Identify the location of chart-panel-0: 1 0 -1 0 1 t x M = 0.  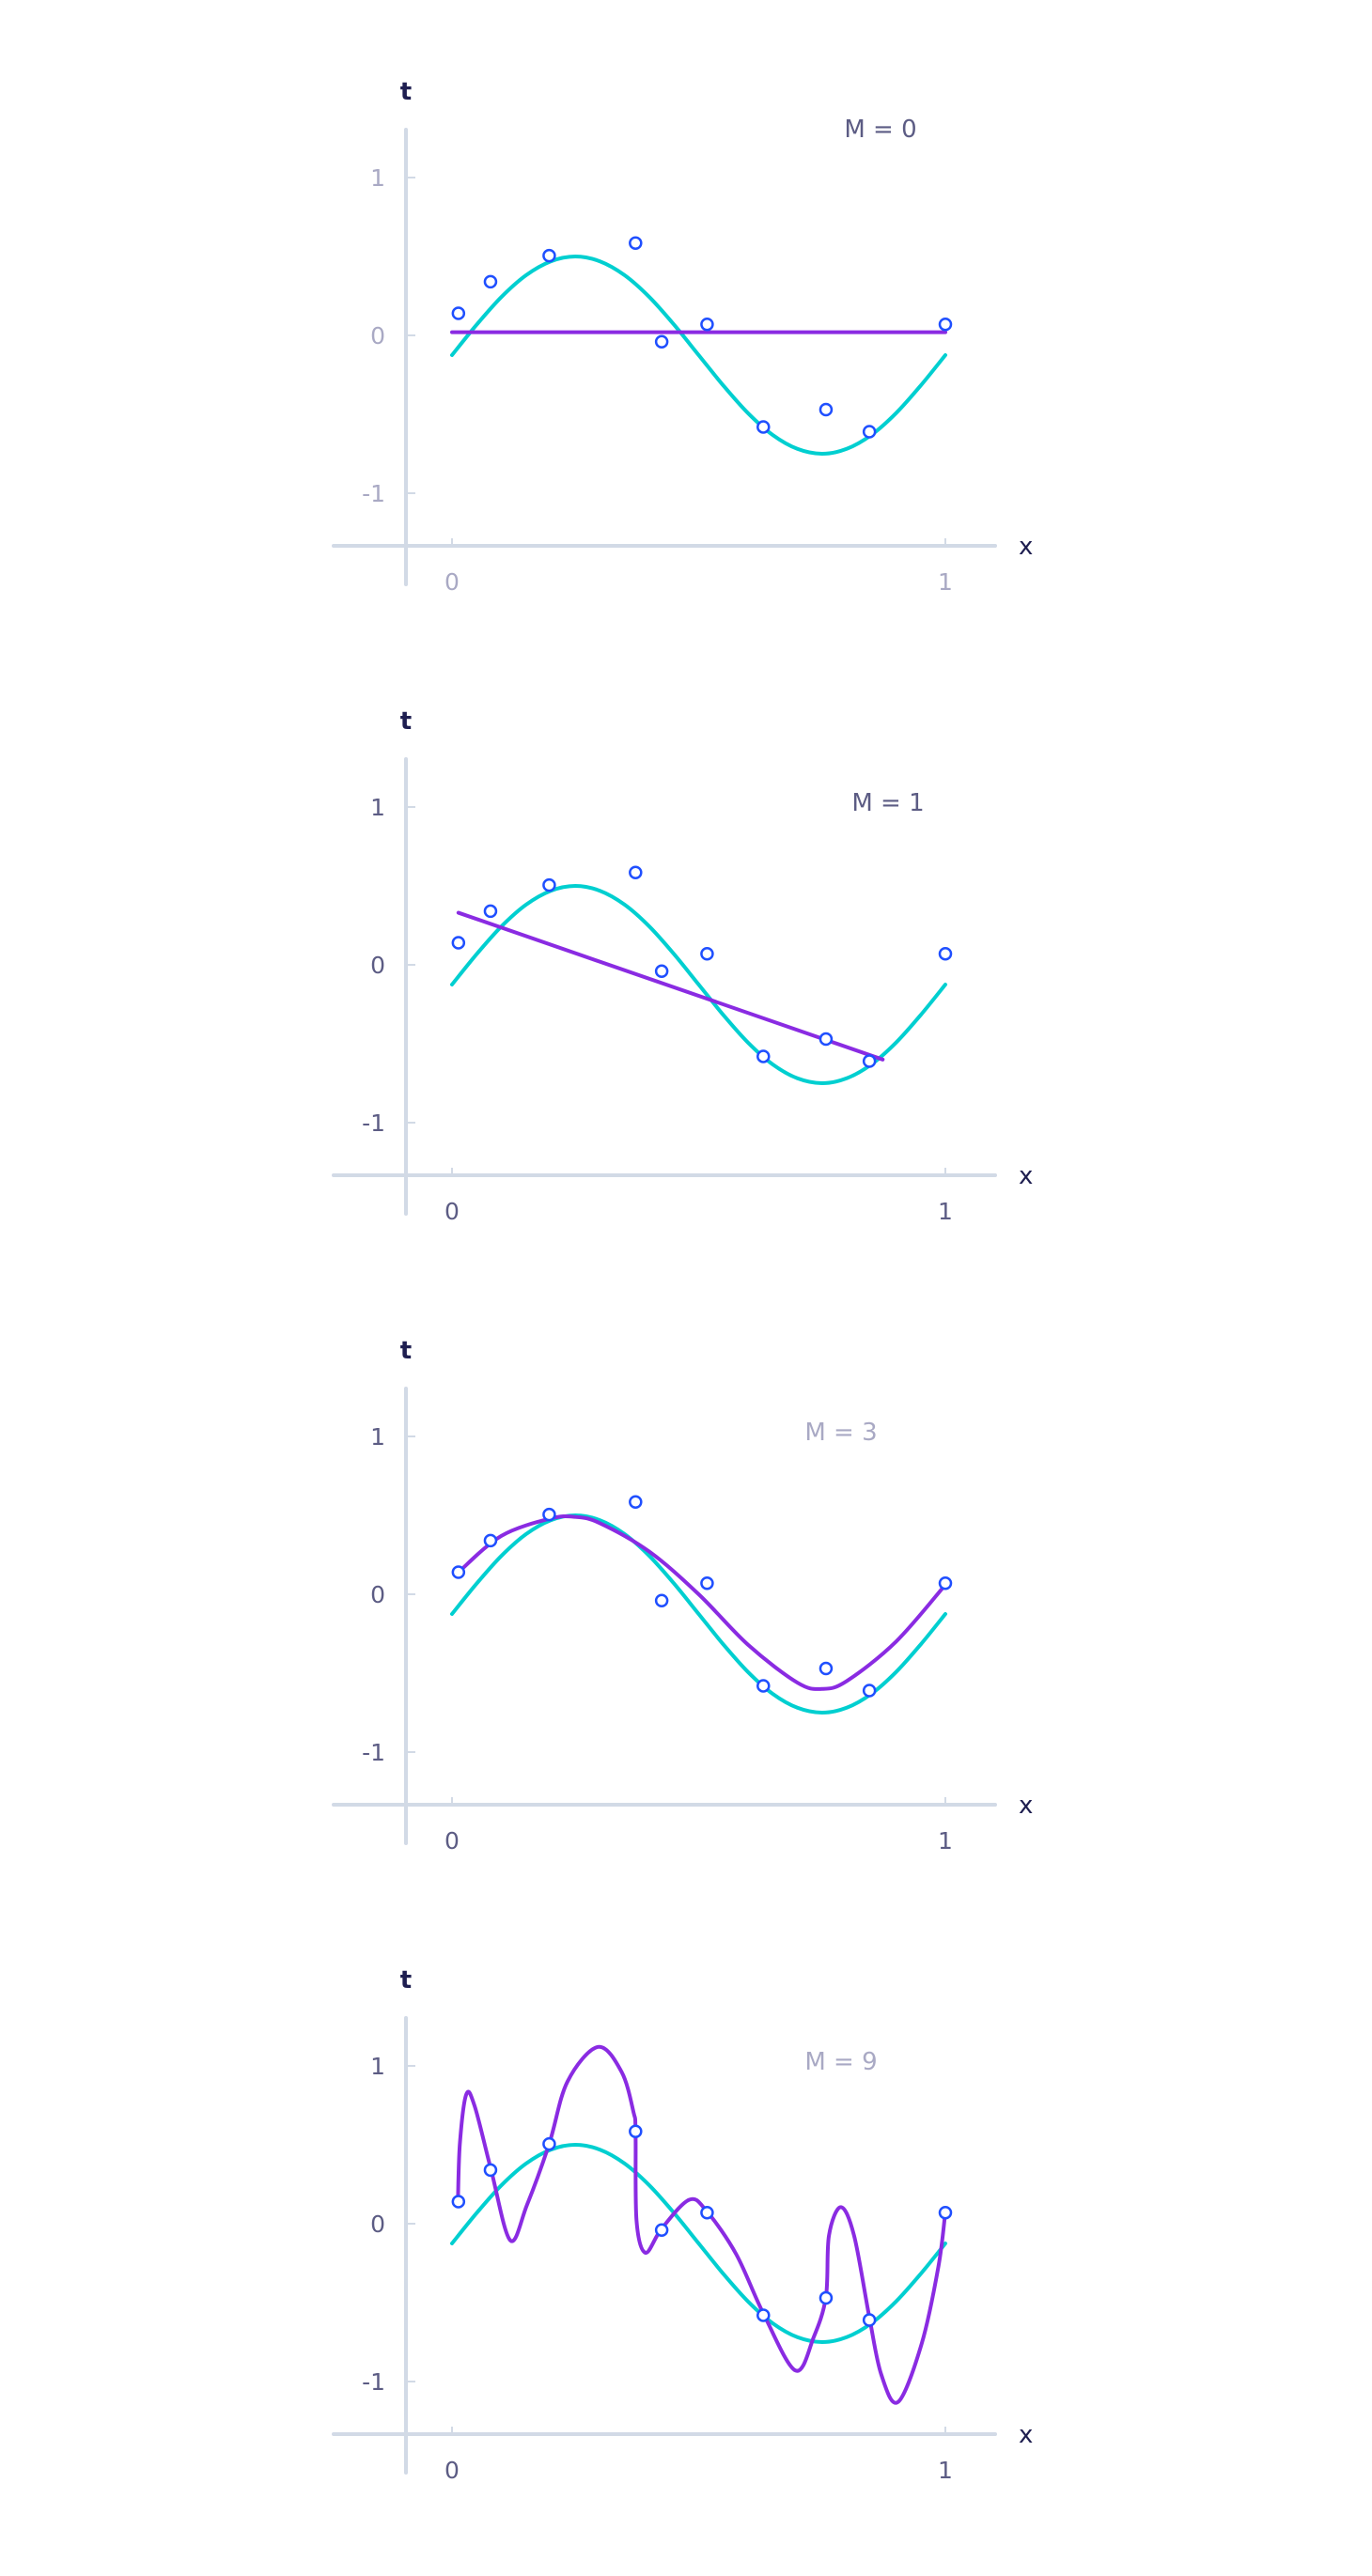
(682, 337).